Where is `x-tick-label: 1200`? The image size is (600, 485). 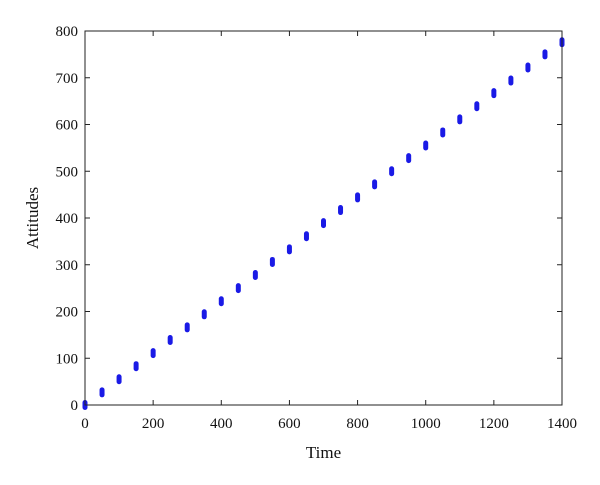
x-tick-label: 1200 is located at coordinates (494, 424).